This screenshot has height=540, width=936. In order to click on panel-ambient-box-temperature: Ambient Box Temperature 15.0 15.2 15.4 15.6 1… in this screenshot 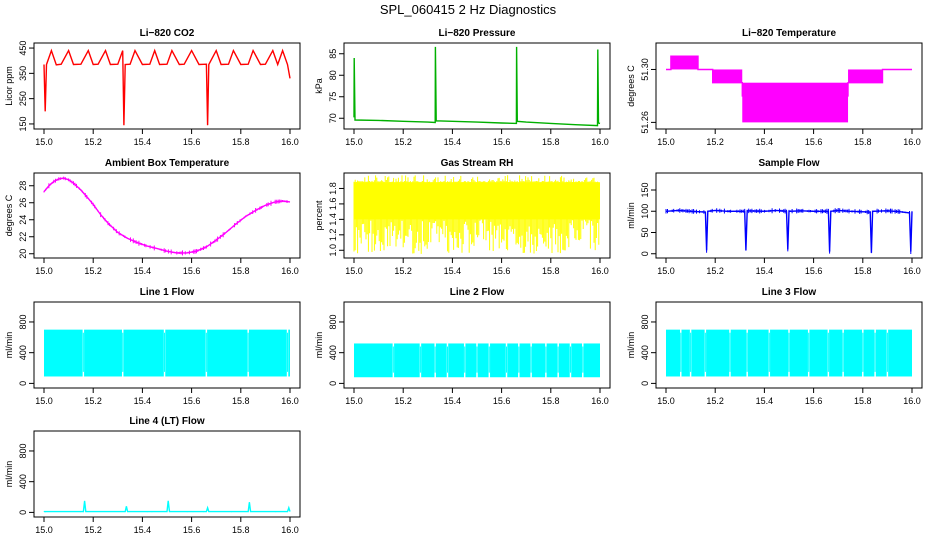, I will do `click(152, 217)`.